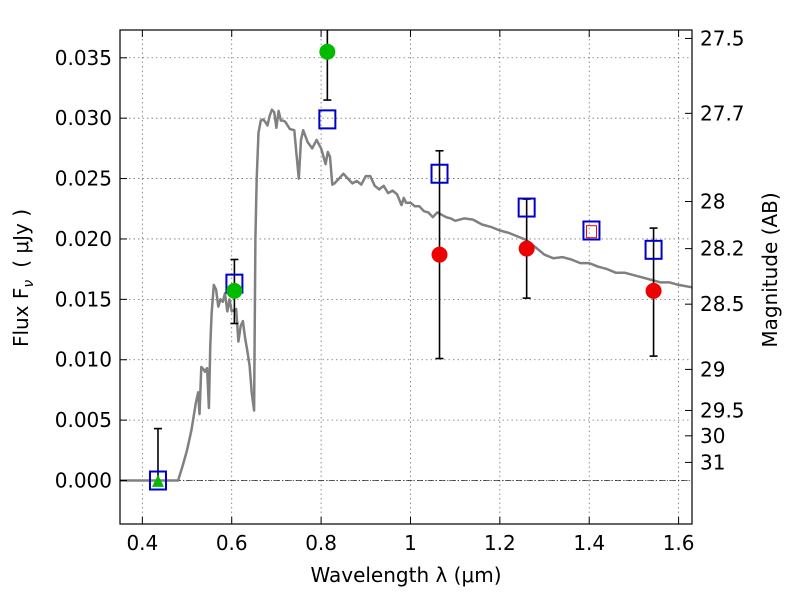  What do you see at coordinates (500, 543) in the screenshot?
I see `x-tick-label: 1.2` at bounding box center [500, 543].